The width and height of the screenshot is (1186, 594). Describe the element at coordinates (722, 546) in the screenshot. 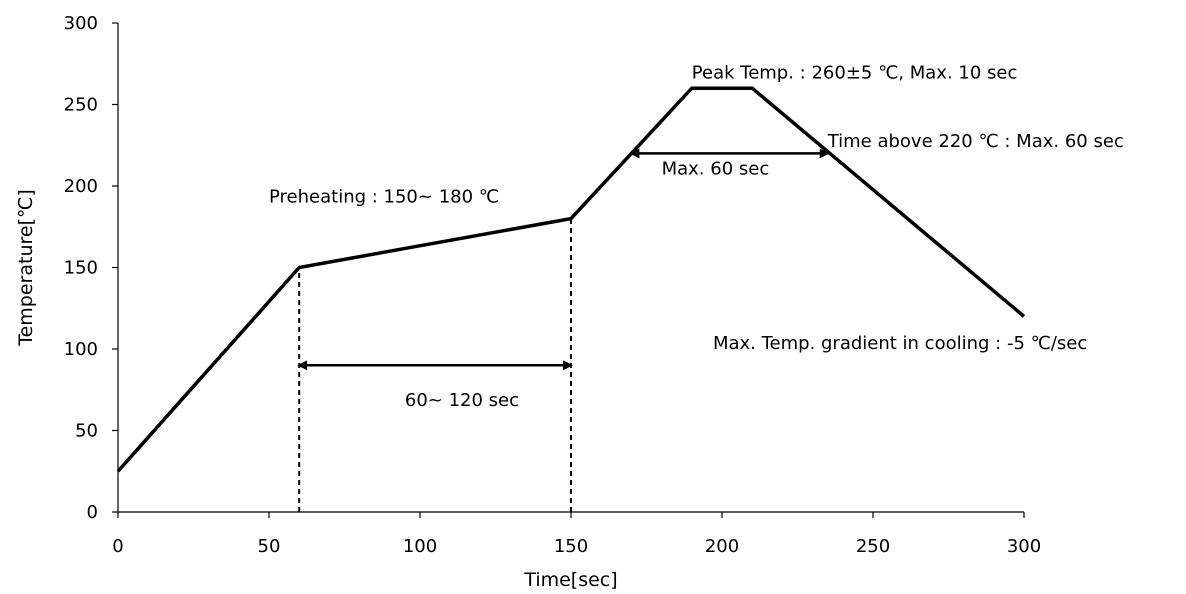

I see `x-tick-label: 200` at that location.